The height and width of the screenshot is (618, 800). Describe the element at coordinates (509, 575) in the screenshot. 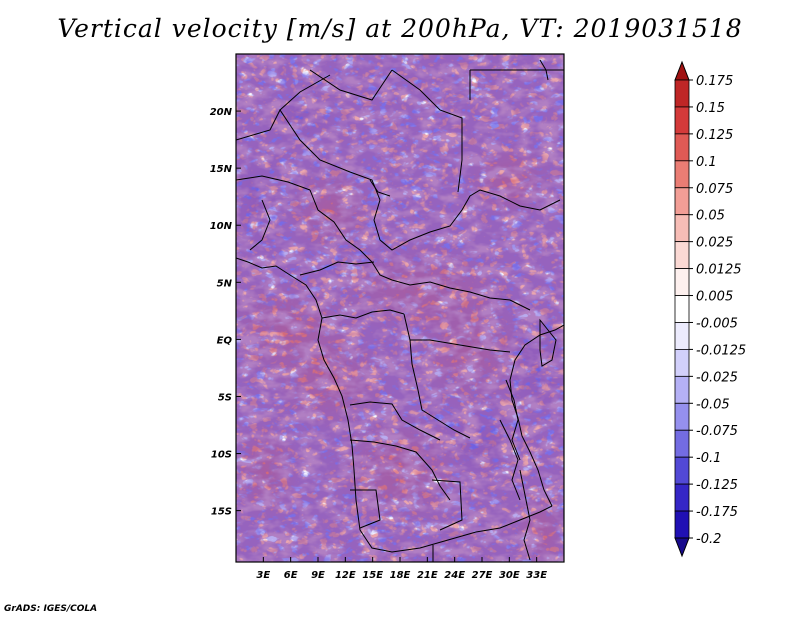

I see `x-tick-label-30E: 30E` at that location.